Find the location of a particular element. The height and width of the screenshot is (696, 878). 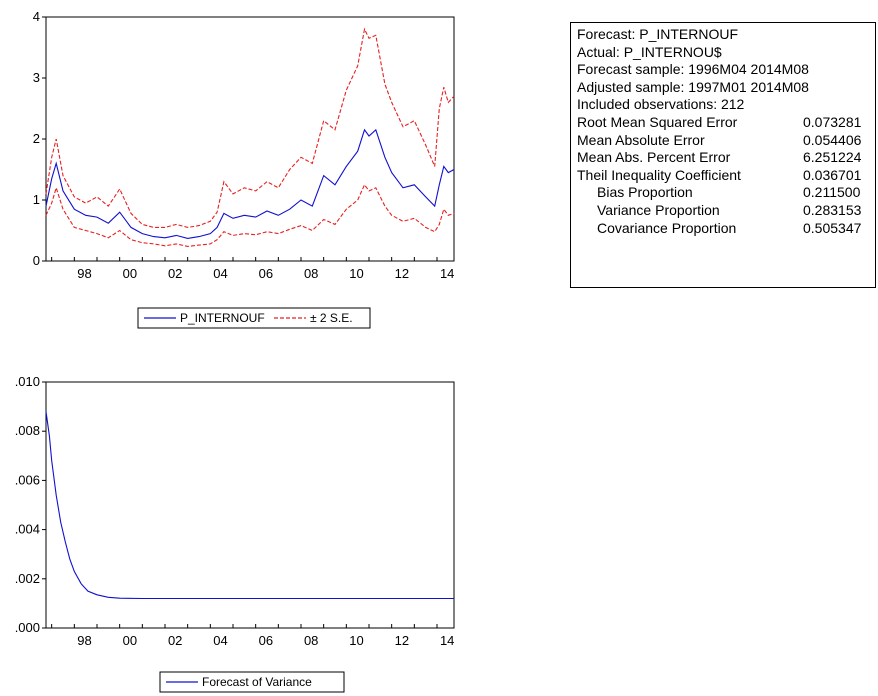

y-tick-label: 3 is located at coordinates (36, 77).